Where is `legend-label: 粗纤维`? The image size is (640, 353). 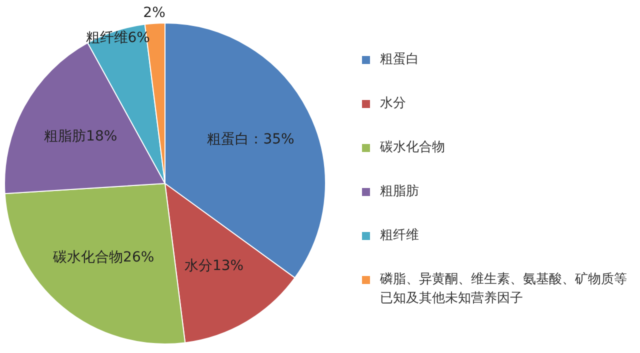
legend-label: 粗纤维 is located at coordinates (399, 236).